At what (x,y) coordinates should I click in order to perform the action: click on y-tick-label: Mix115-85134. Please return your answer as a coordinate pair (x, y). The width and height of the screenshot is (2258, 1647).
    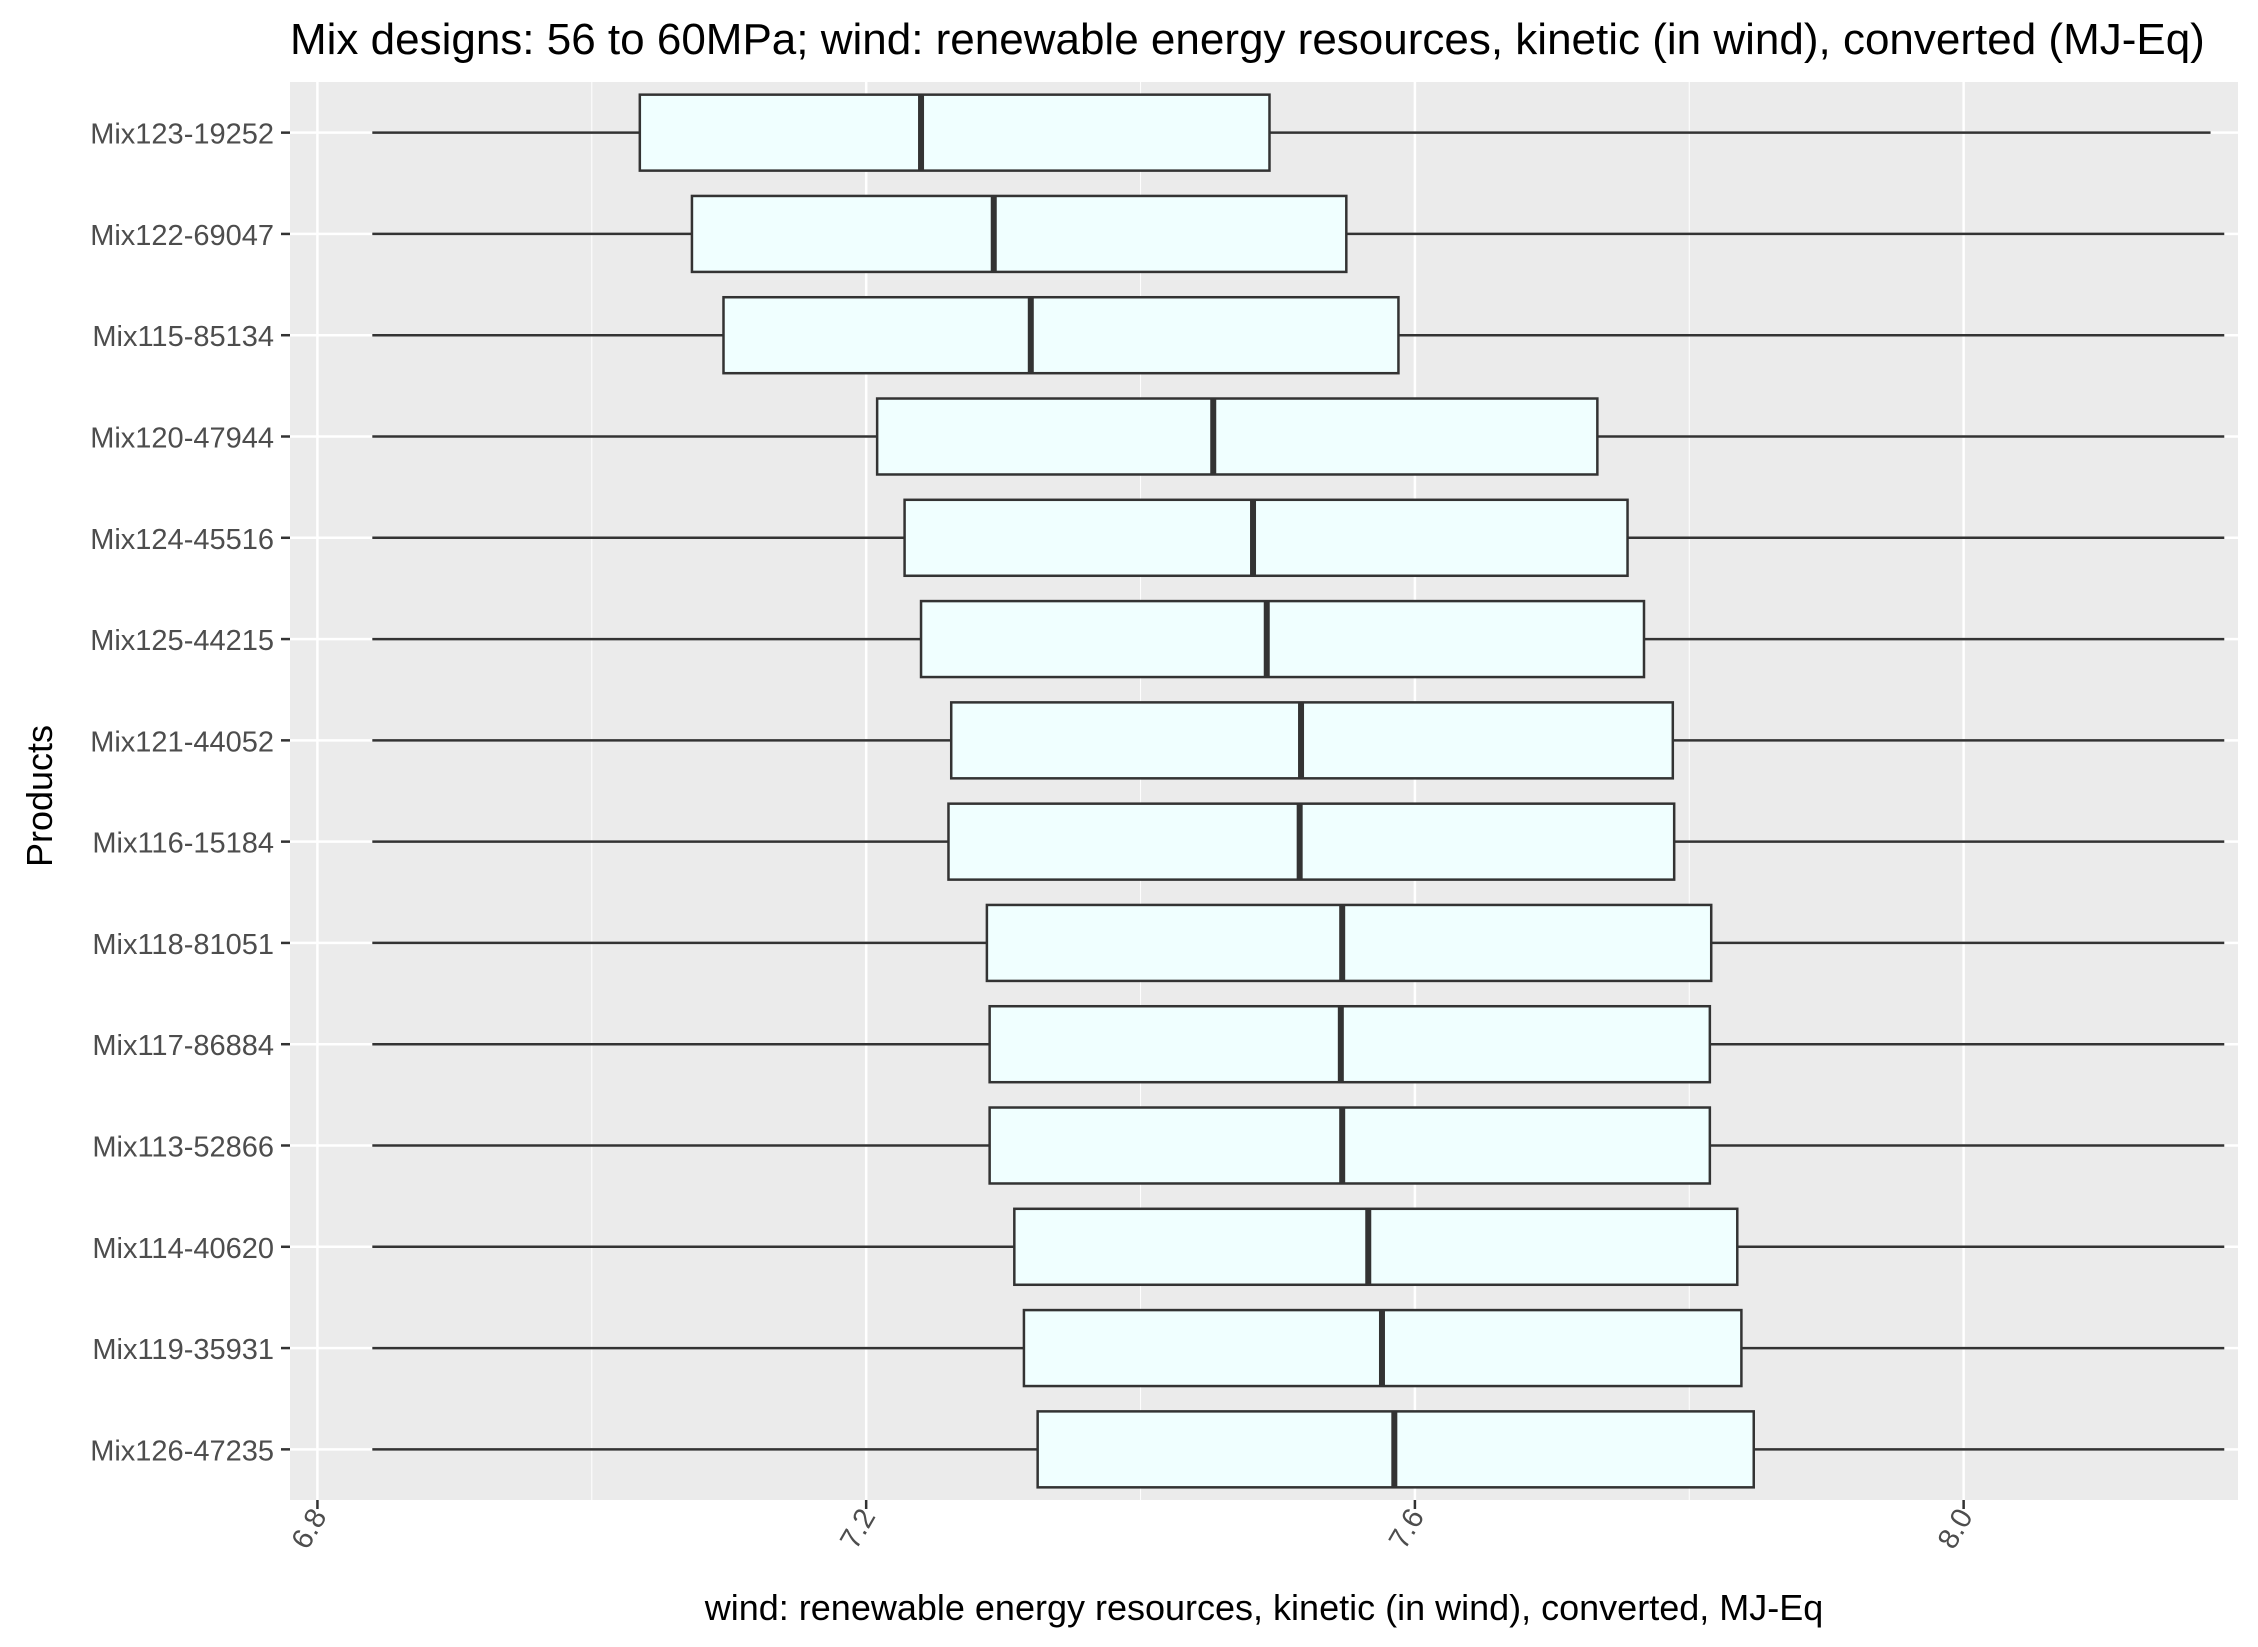
    Looking at the image, I should click on (183, 337).